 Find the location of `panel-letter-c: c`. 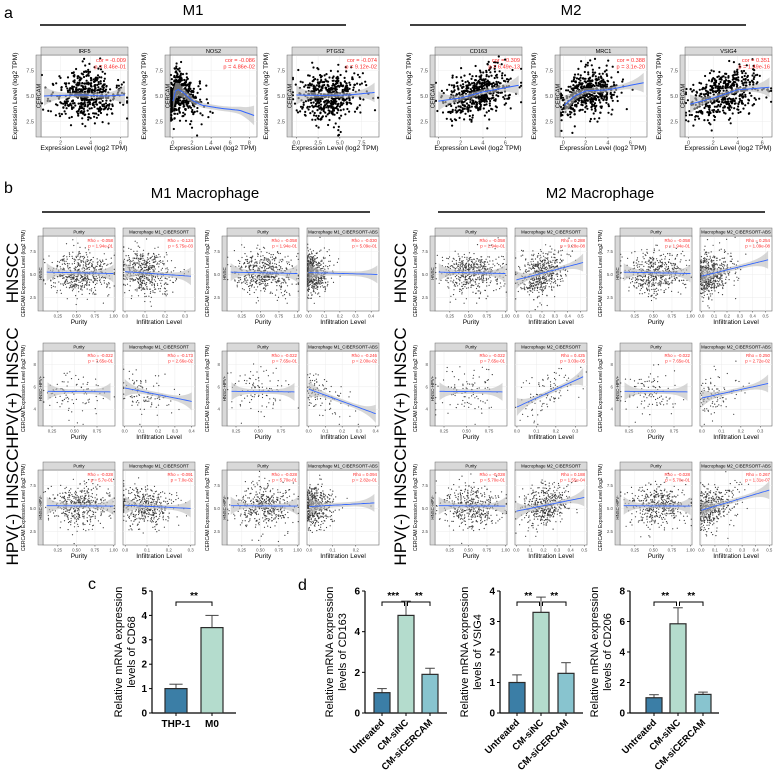

panel-letter-c: c is located at coordinates (92, 584).